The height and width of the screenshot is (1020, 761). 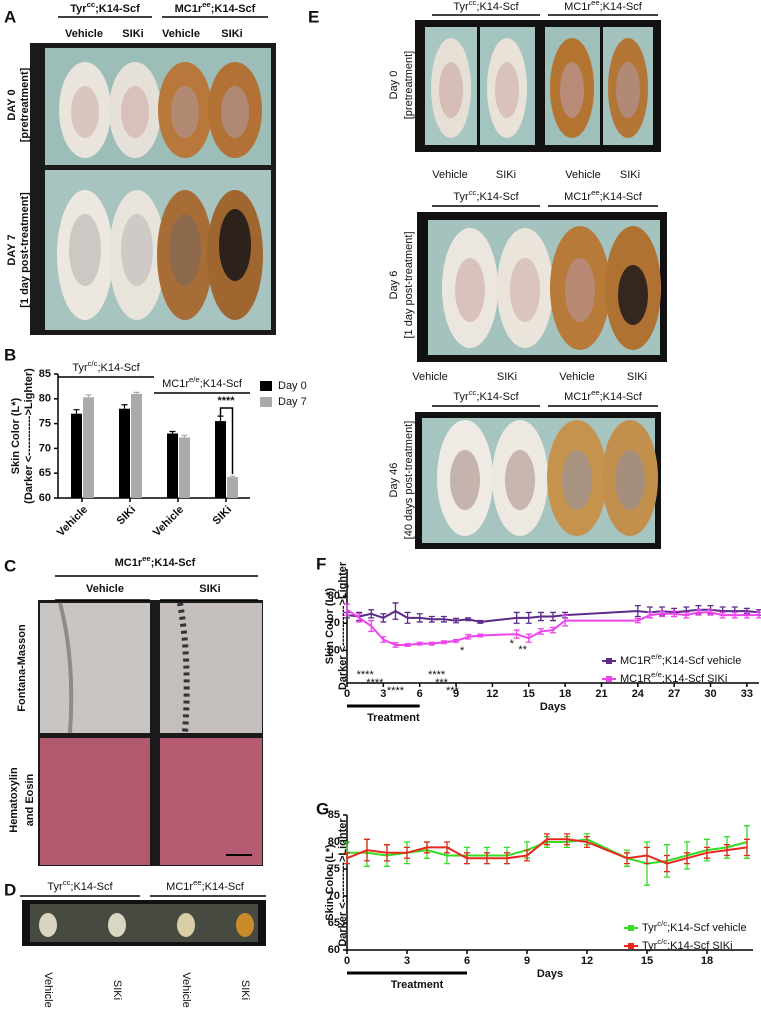 What do you see at coordinates (10, 889) in the screenshot?
I see `panel-letter: D` at bounding box center [10, 889].